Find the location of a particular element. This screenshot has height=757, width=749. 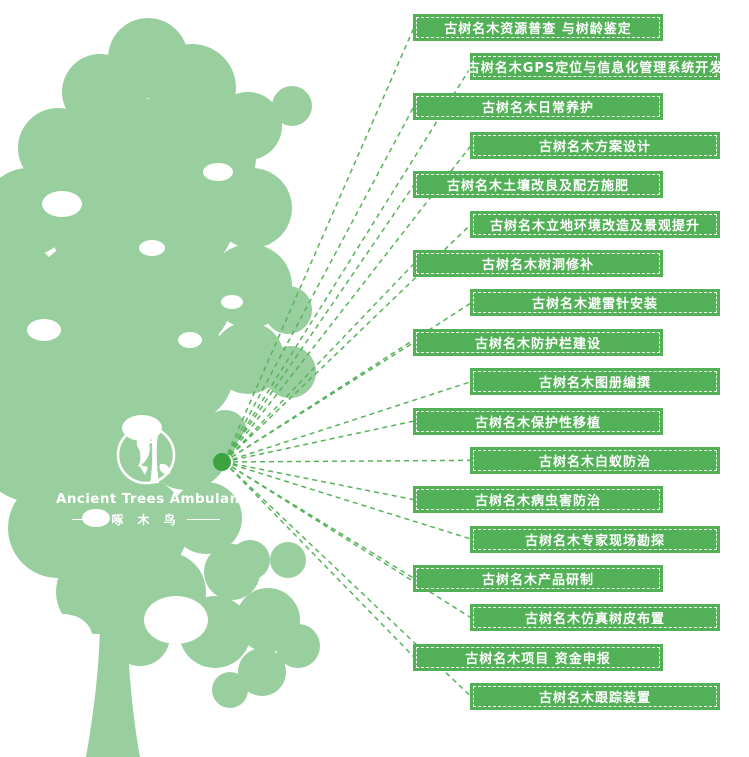

service-box: 古树名木树洞修补 is located at coordinates (538, 264).